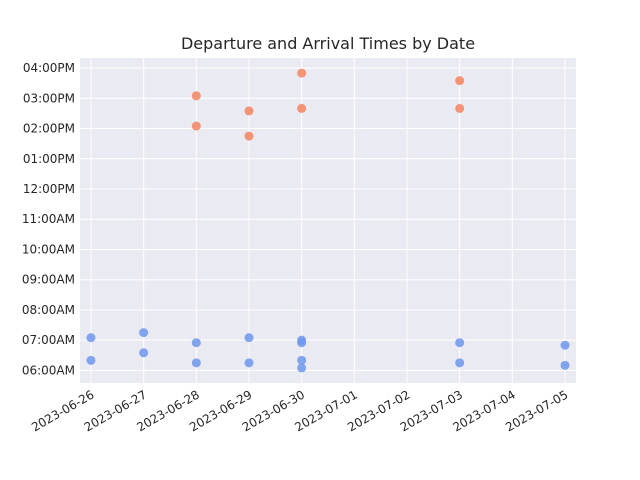  What do you see at coordinates (49, 159) in the screenshot?
I see `y-tick-label: 01:00PM` at bounding box center [49, 159].